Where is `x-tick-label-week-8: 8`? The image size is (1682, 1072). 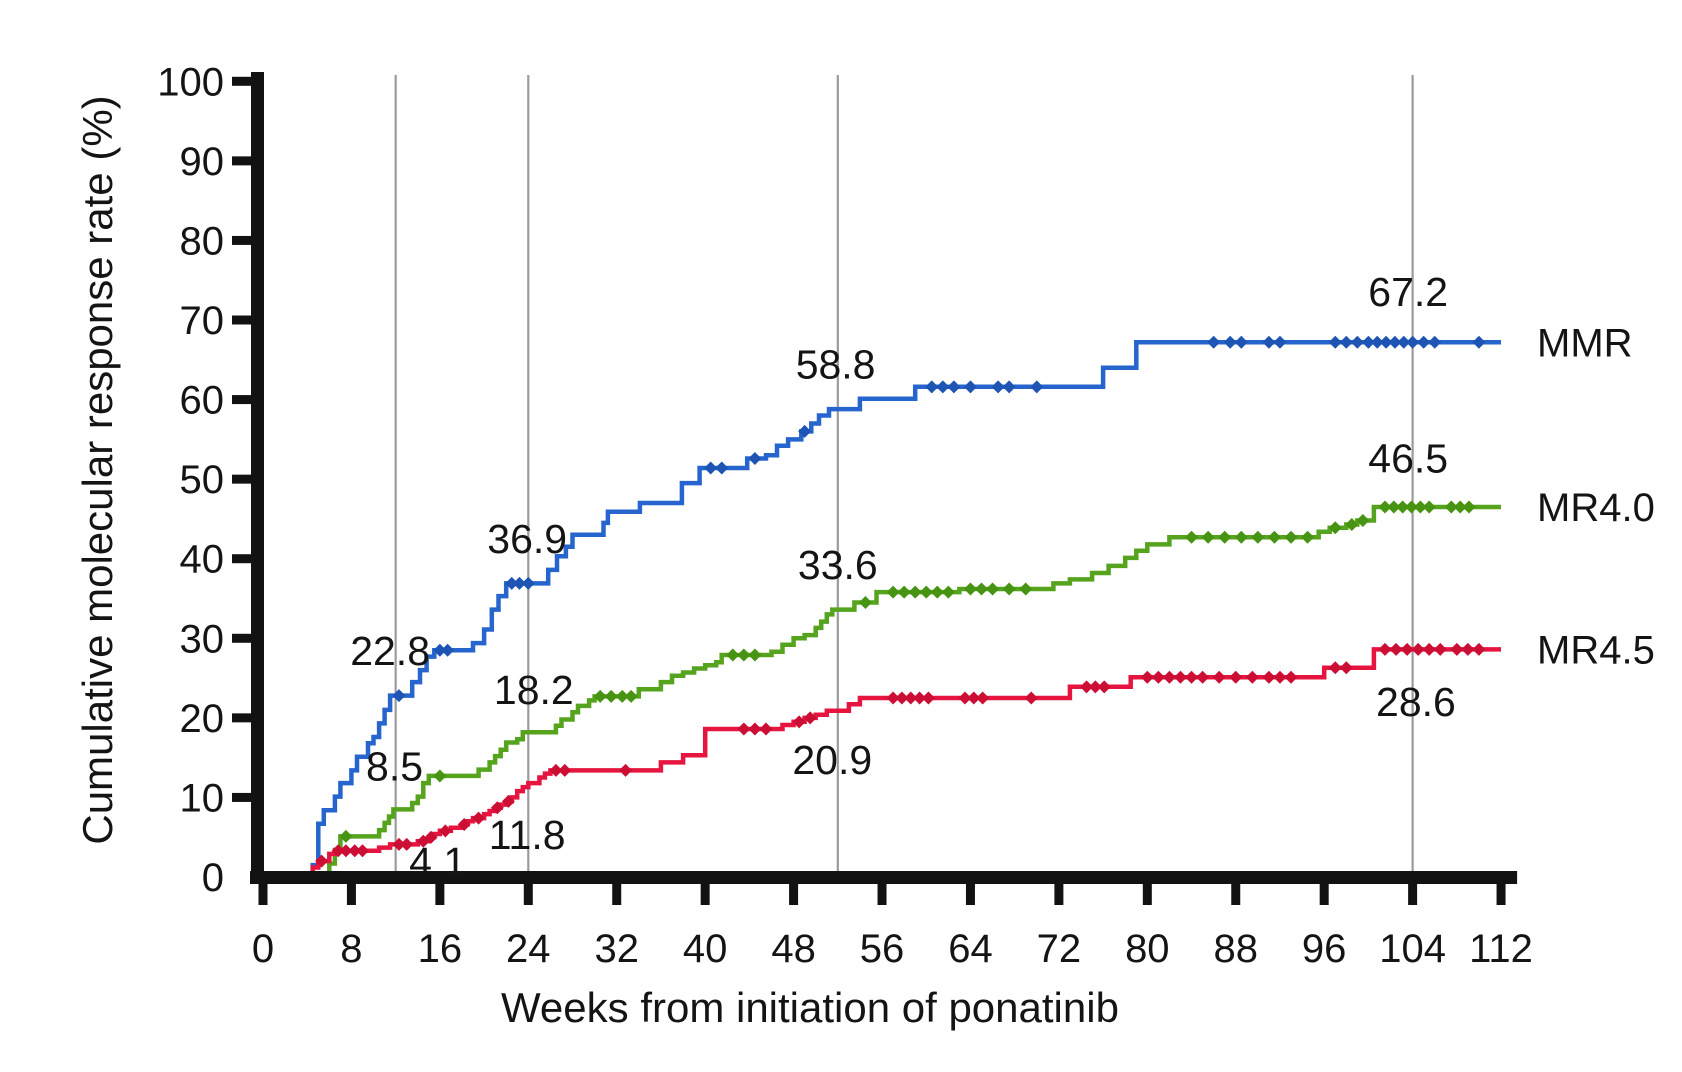
x-tick-label-week-8: 8 is located at coordinates (351, 949).